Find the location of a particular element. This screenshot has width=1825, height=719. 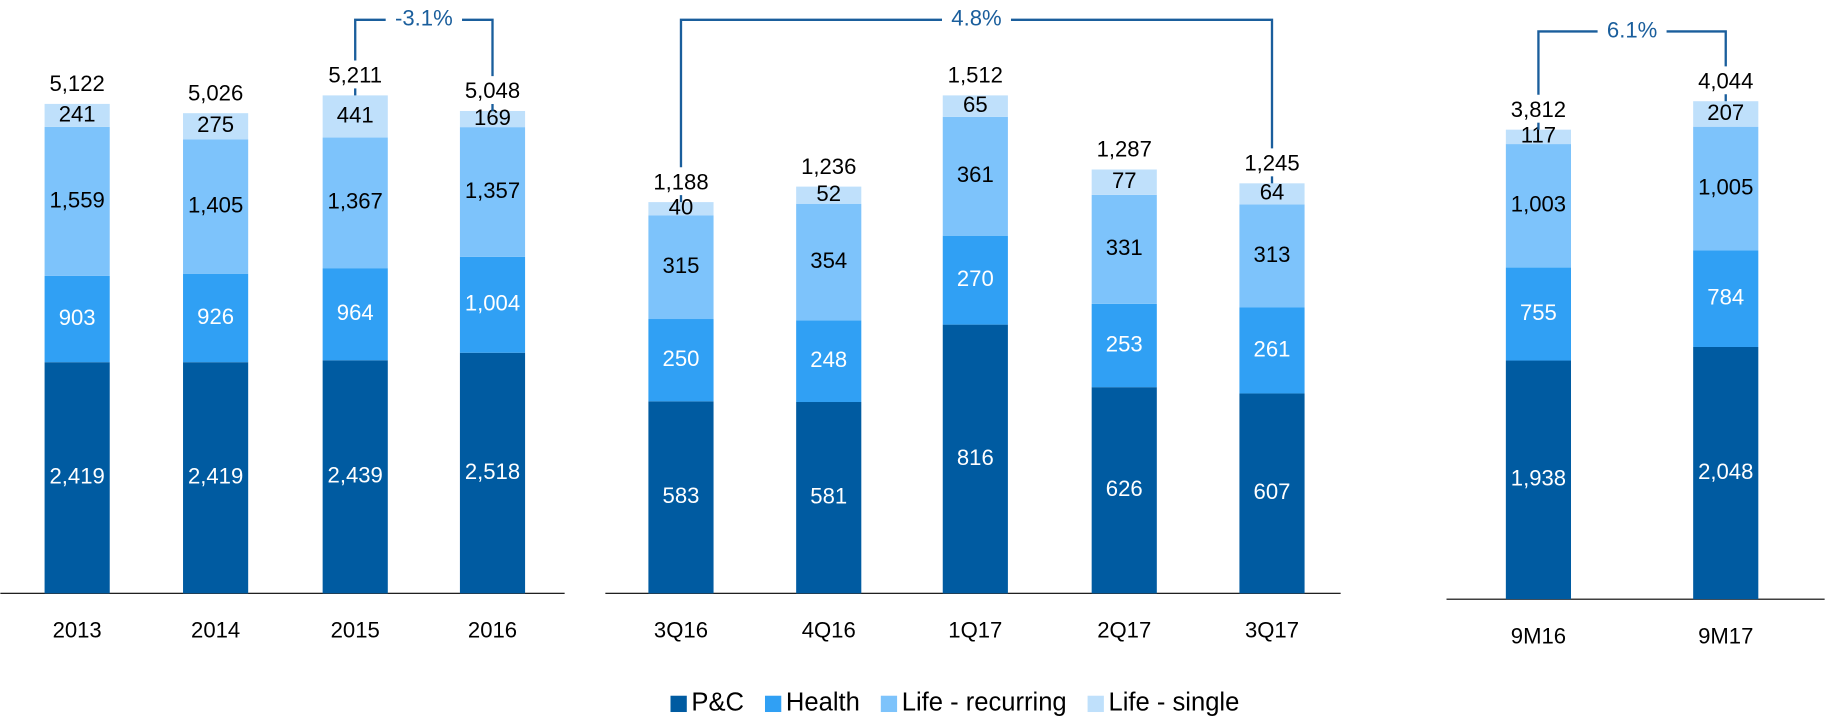

value-label: 354 is located at coordinates (828, 260).